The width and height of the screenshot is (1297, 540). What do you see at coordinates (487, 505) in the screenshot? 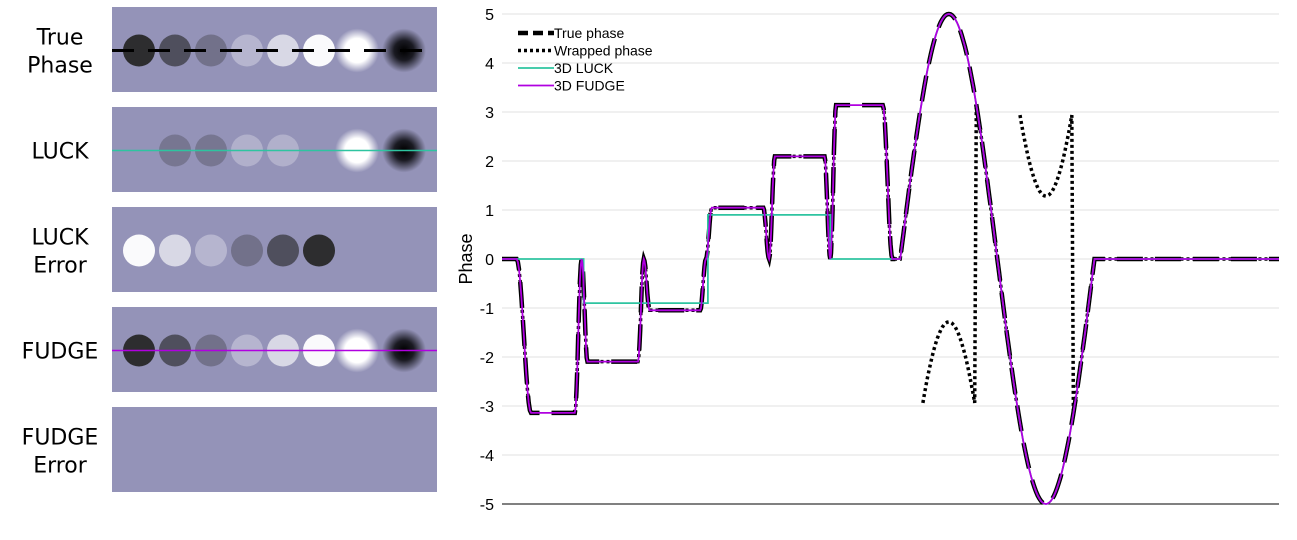
I see `y-tick-label: -5` at bounding box center [487, 505].